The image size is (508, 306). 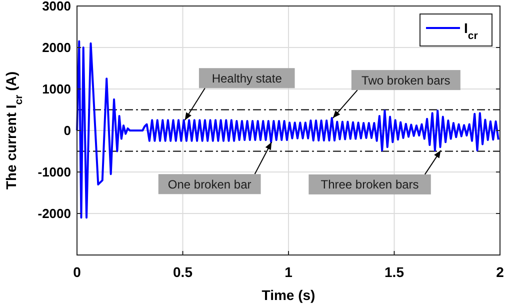 What do you see at coordinates (54, 172) in the screenshot?
I see `y-tick-label: -1000` at bounding box center [54, 172].